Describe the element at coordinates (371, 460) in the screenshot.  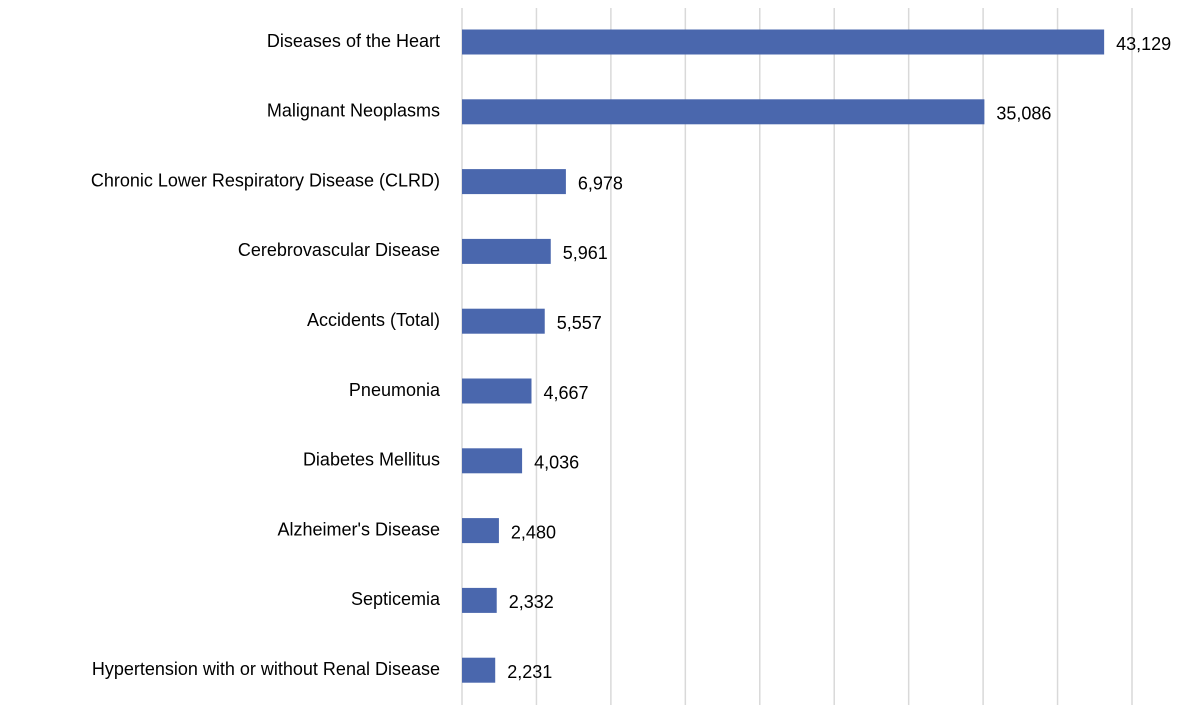
I see `category-label: Diabetes Mellitus` at that location.